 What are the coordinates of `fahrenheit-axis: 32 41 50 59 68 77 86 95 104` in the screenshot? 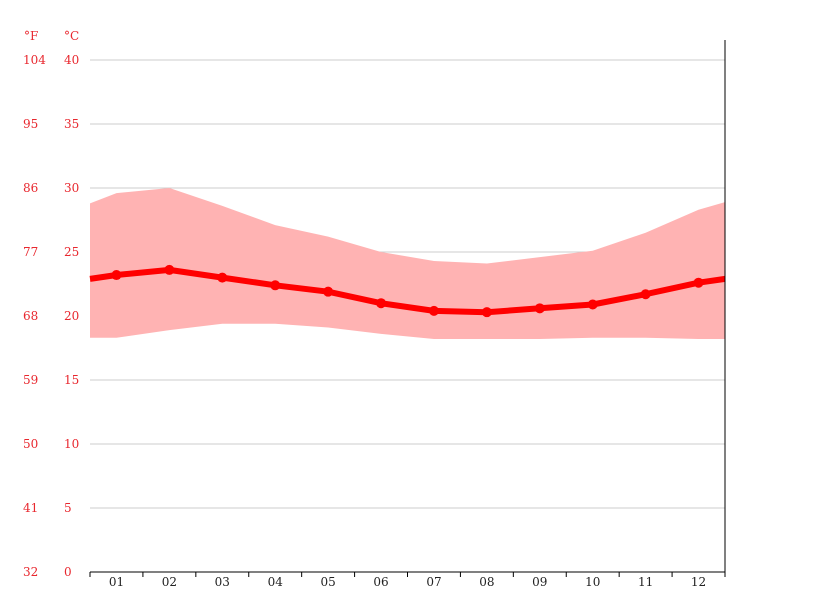 It's located at (34, 316).